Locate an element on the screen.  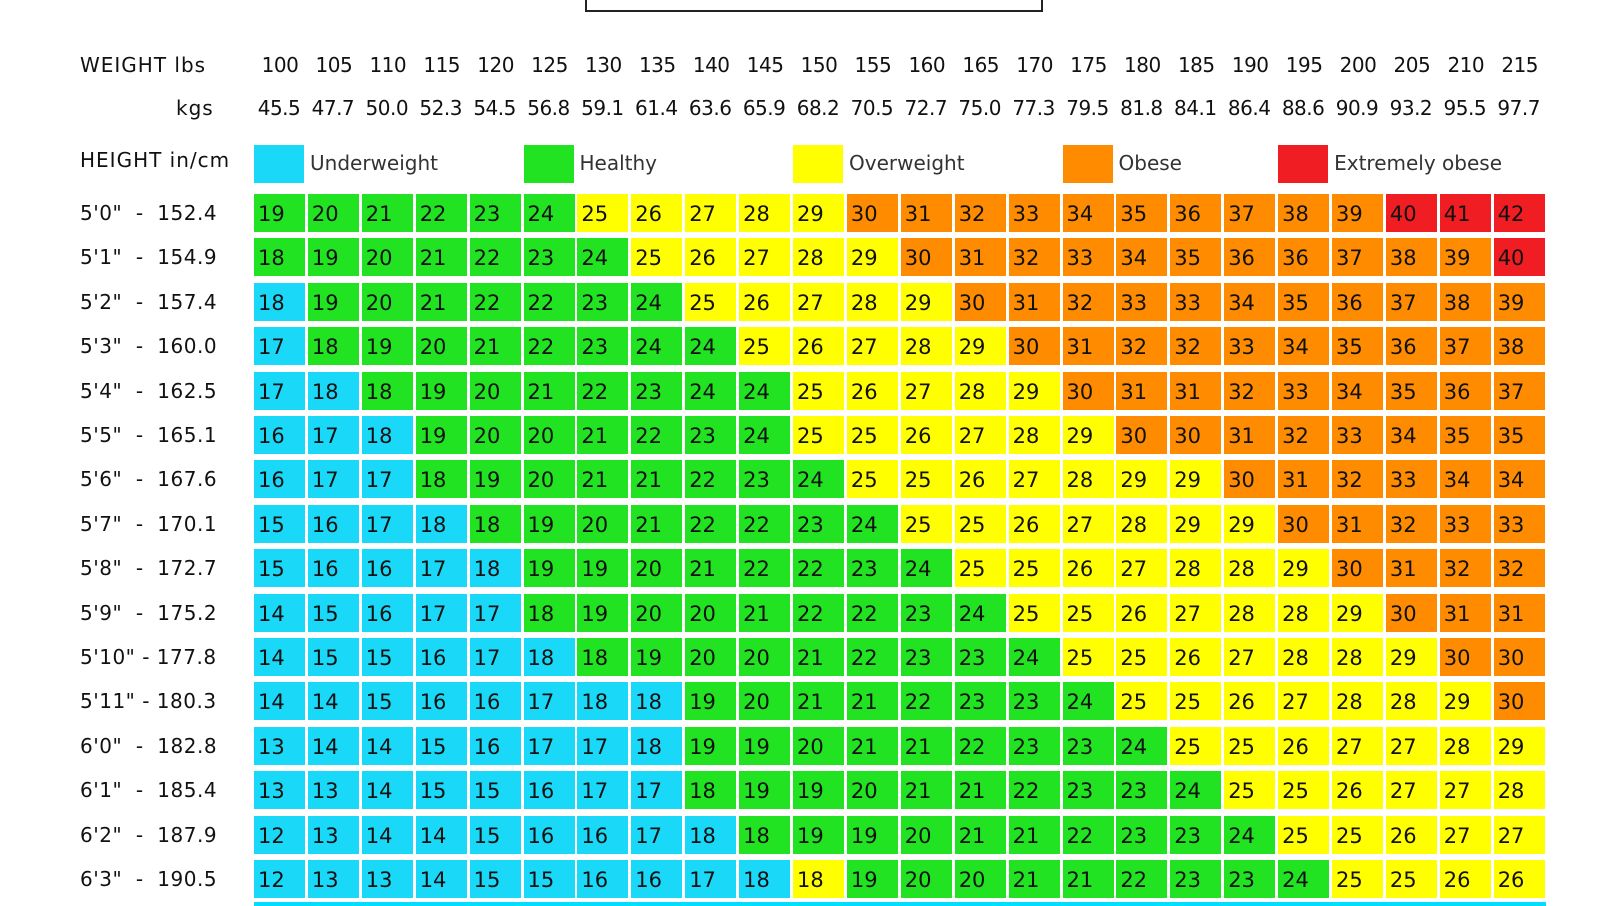
weight-lbs-tick: 205 is located at coordinates (1412, 65).